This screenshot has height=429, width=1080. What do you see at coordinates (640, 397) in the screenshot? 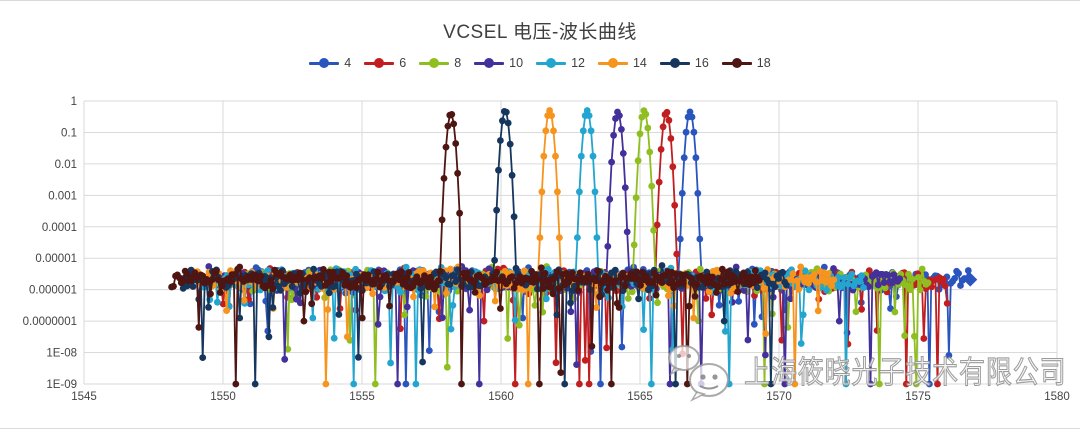
I see `svg-text: 1565` at bounding box center [640, 397].